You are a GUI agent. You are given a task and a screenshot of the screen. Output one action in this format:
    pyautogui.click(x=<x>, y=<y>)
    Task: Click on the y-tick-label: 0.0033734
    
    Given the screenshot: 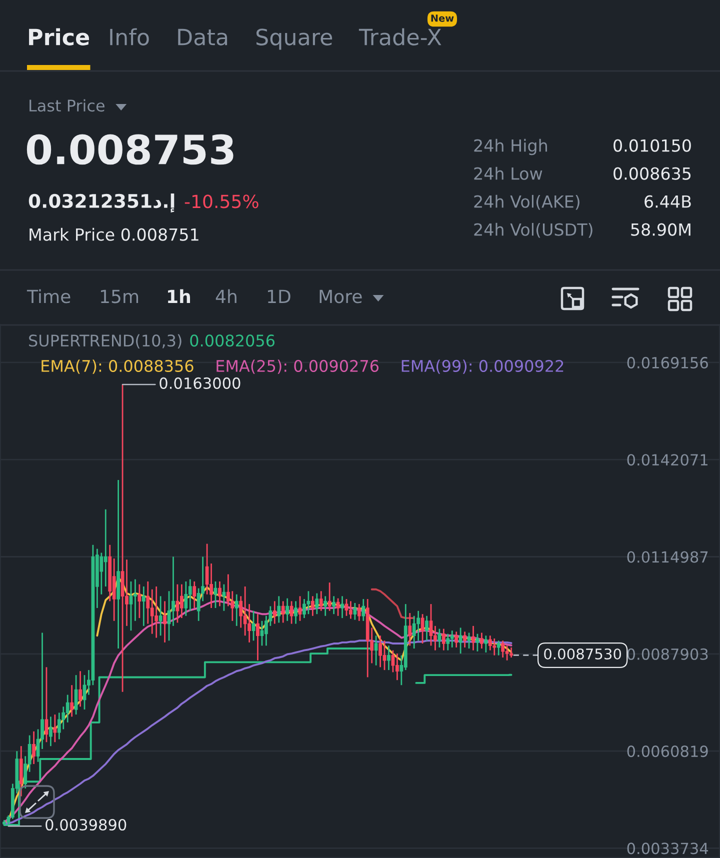 What is the action you would take?
    pyautogui.click(x=667, y=848)
    